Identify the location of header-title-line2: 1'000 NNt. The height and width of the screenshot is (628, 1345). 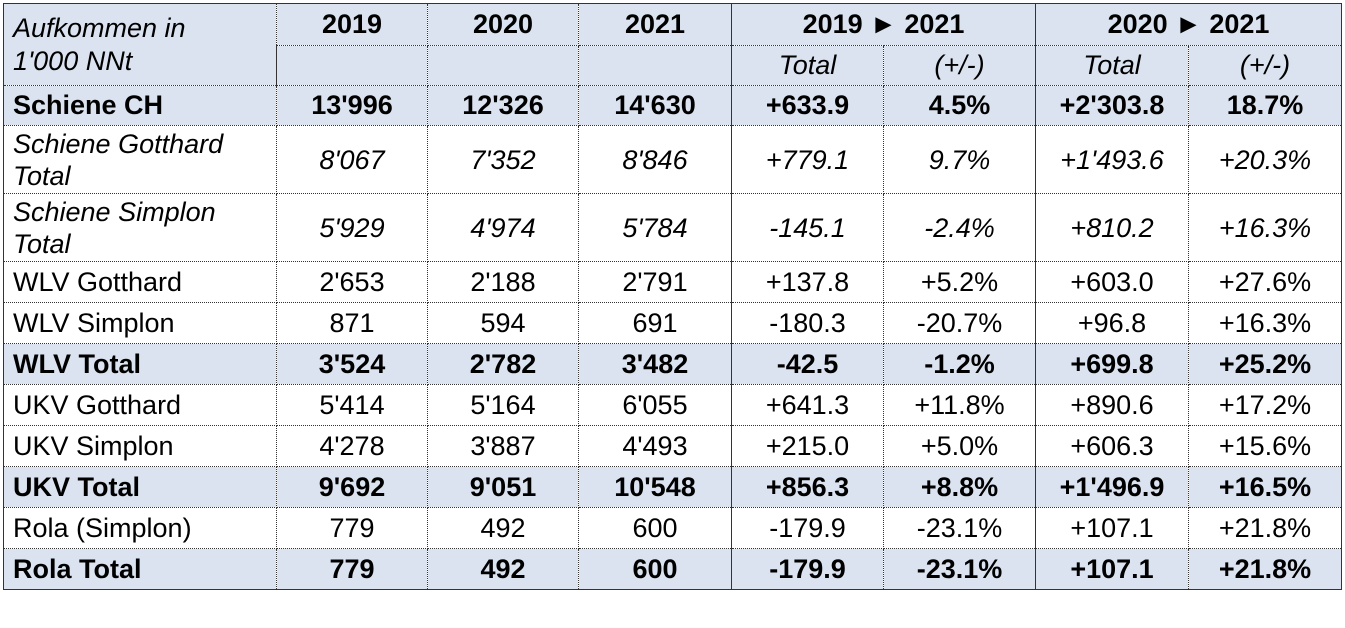
(73, 60).